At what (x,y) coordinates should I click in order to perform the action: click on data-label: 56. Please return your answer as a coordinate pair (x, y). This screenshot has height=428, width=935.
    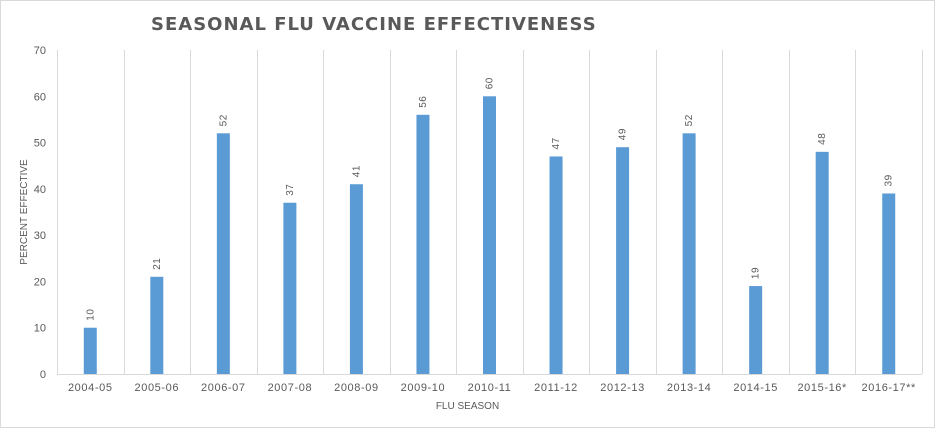
    Looking at the image, I should click on (423, 102).